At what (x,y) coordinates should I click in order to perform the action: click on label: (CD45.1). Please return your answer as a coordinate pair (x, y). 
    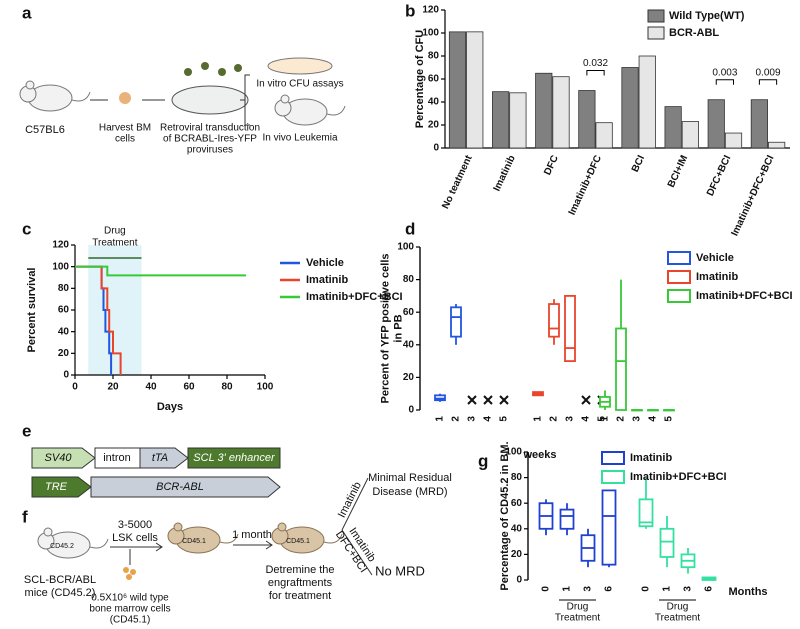
    Looking at the image, I should click on (130, 620).